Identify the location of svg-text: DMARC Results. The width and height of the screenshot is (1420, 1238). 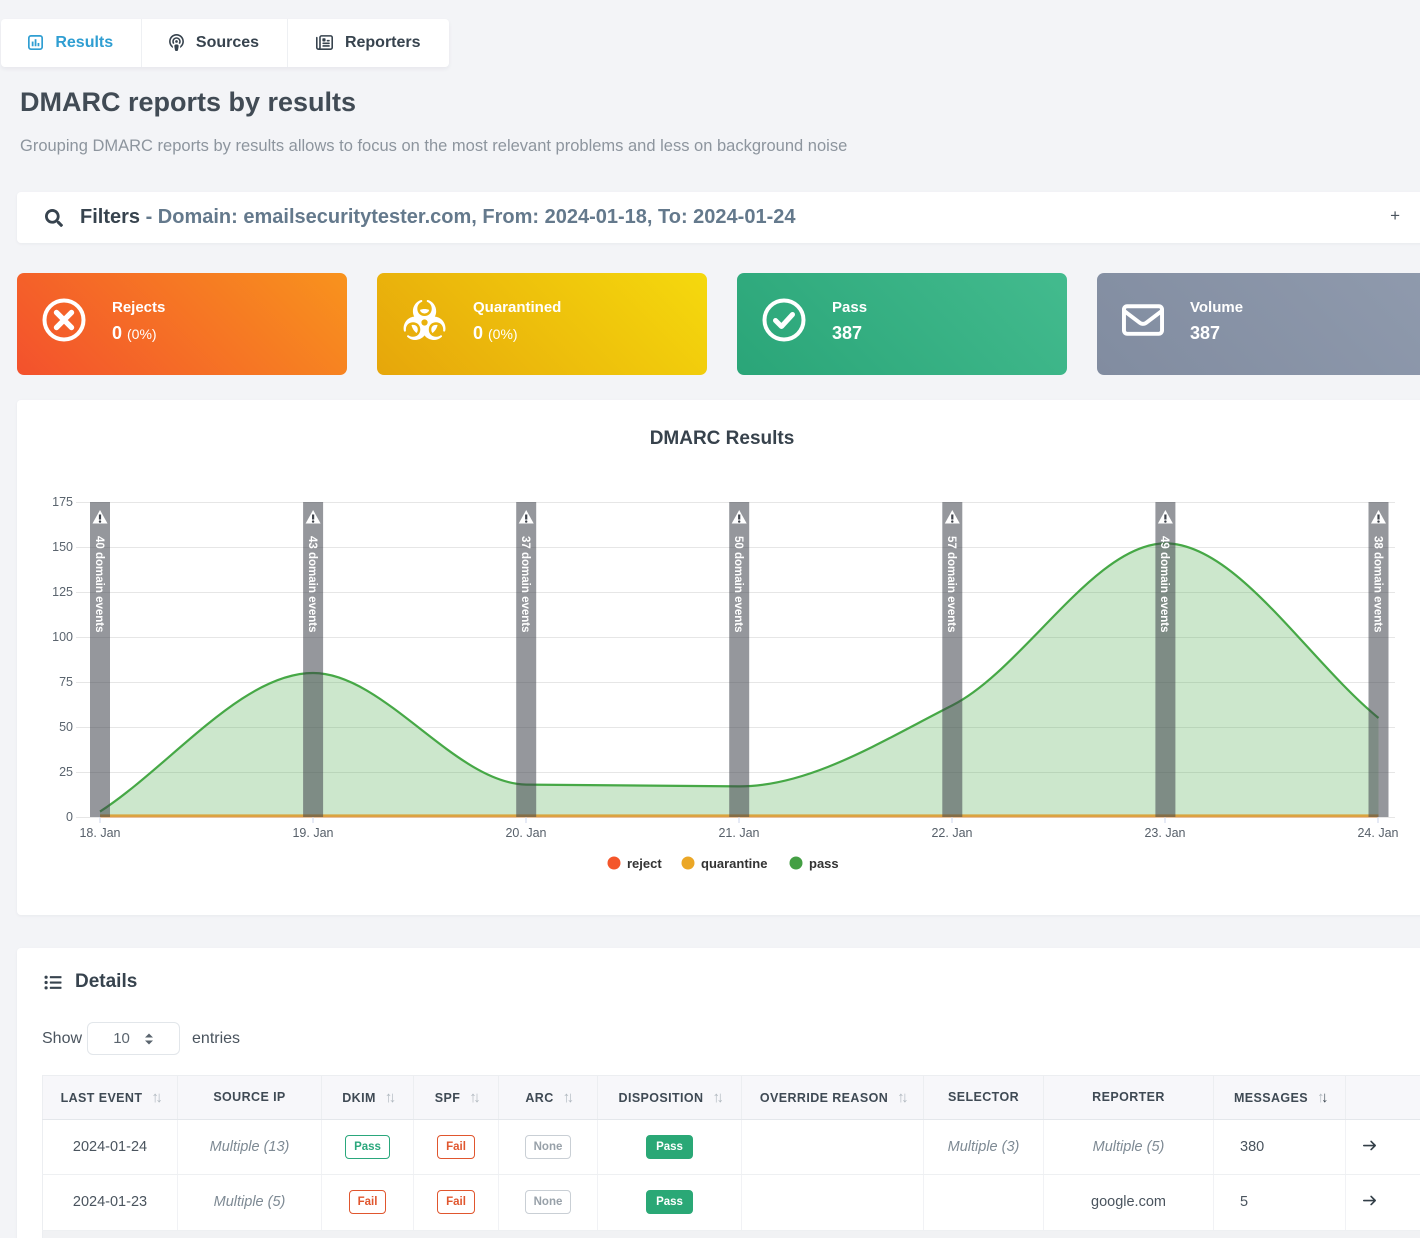
(722, 438).